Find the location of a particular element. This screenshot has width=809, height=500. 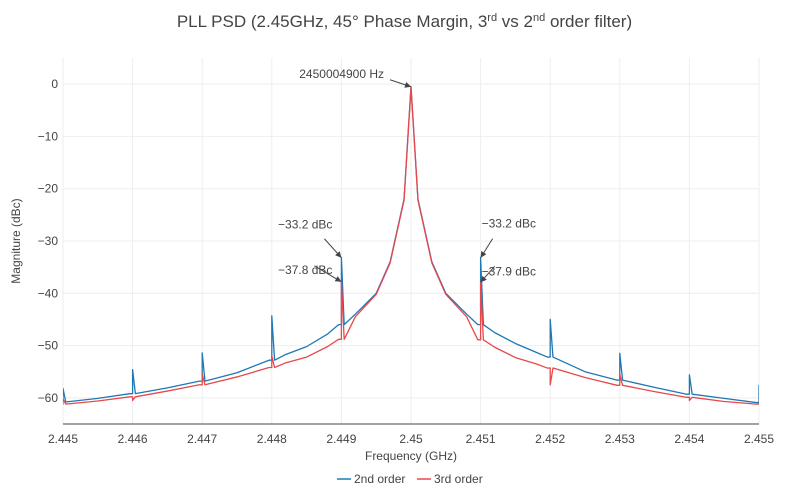

y-tick-label: −40 is located at coordinates (48, 293).